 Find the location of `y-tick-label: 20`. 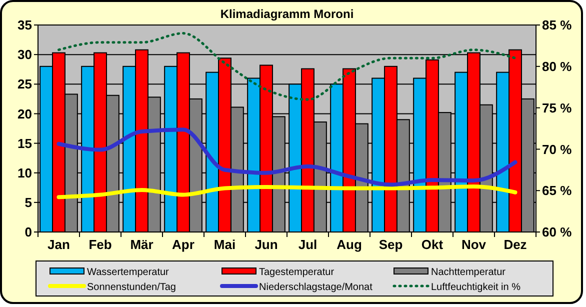

y-tick-label: 20 is located at coordinates (25, 114).